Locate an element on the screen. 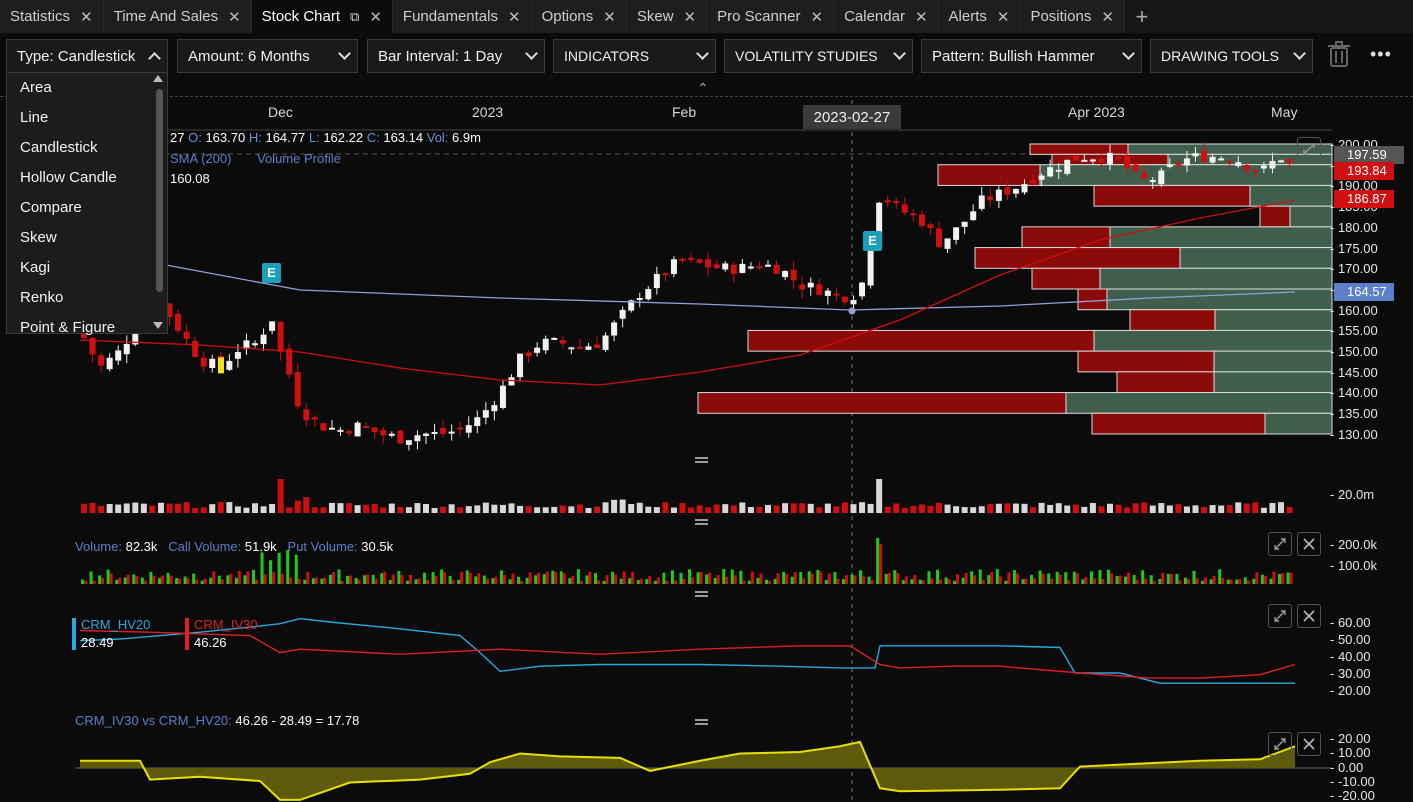 The image size is (1413, 802). drawing-tools-label: DRAWING TOOLS is located at coordinates (1220, 56).